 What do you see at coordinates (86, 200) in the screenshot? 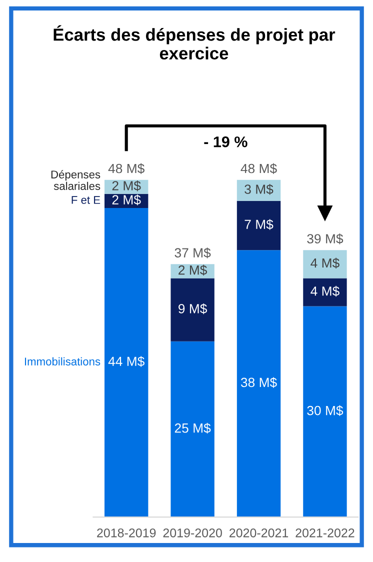
I see `series-label: F et E` at bounding box center [86, 200].